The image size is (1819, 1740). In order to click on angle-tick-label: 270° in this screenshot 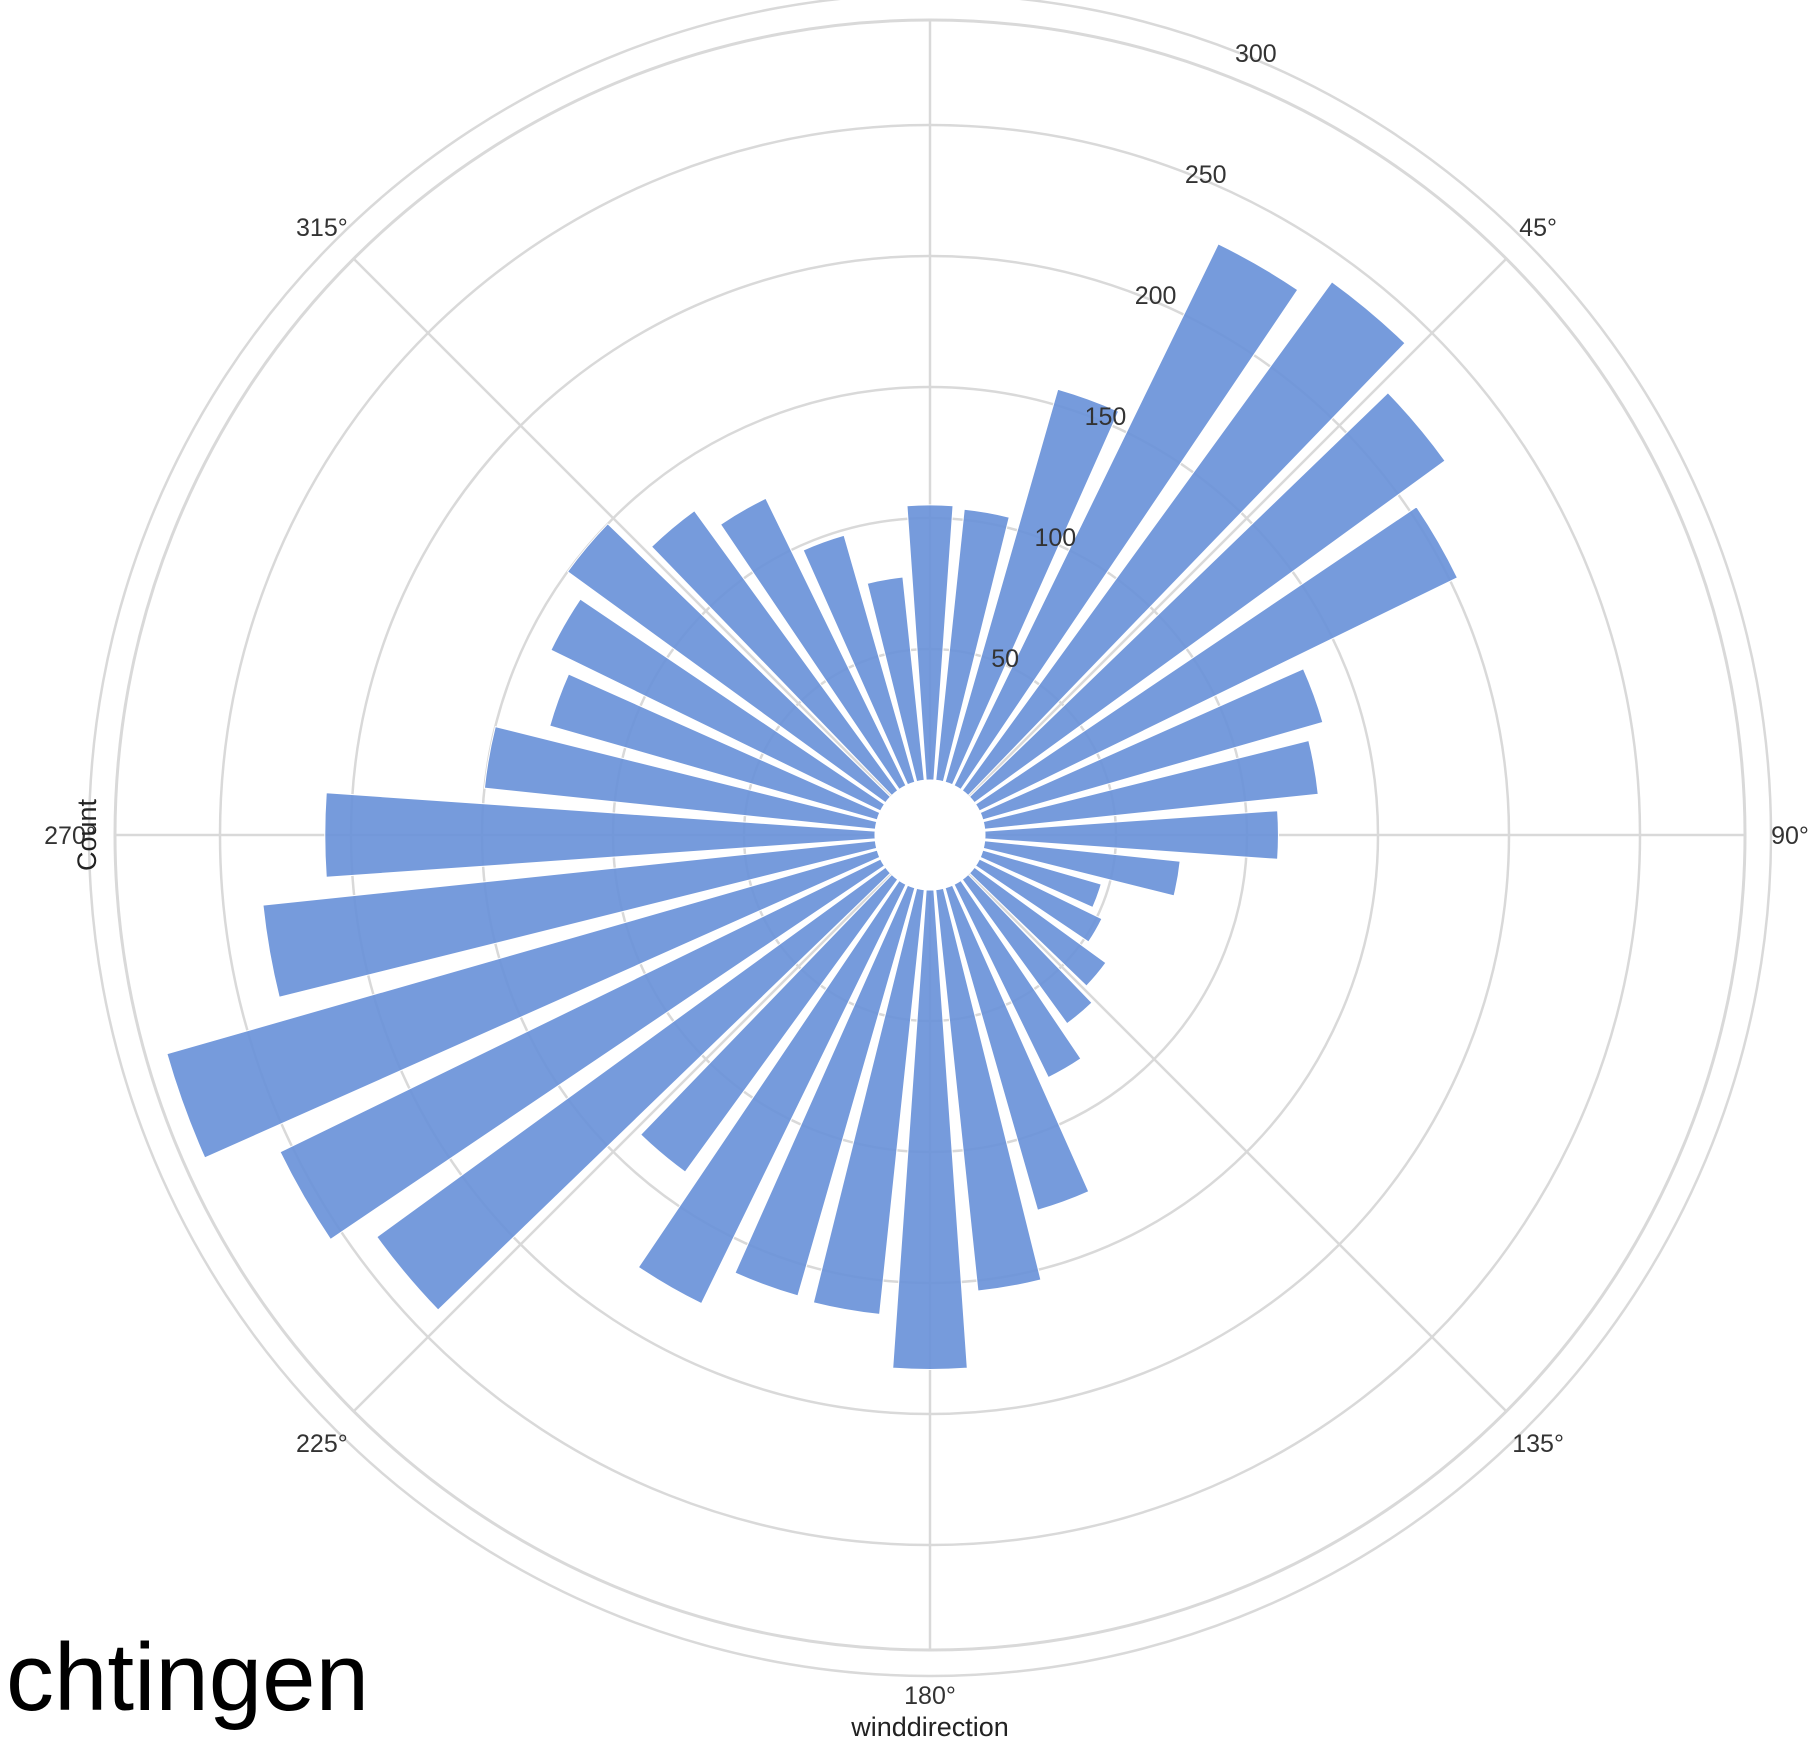, I will do `click(70, 836)`.